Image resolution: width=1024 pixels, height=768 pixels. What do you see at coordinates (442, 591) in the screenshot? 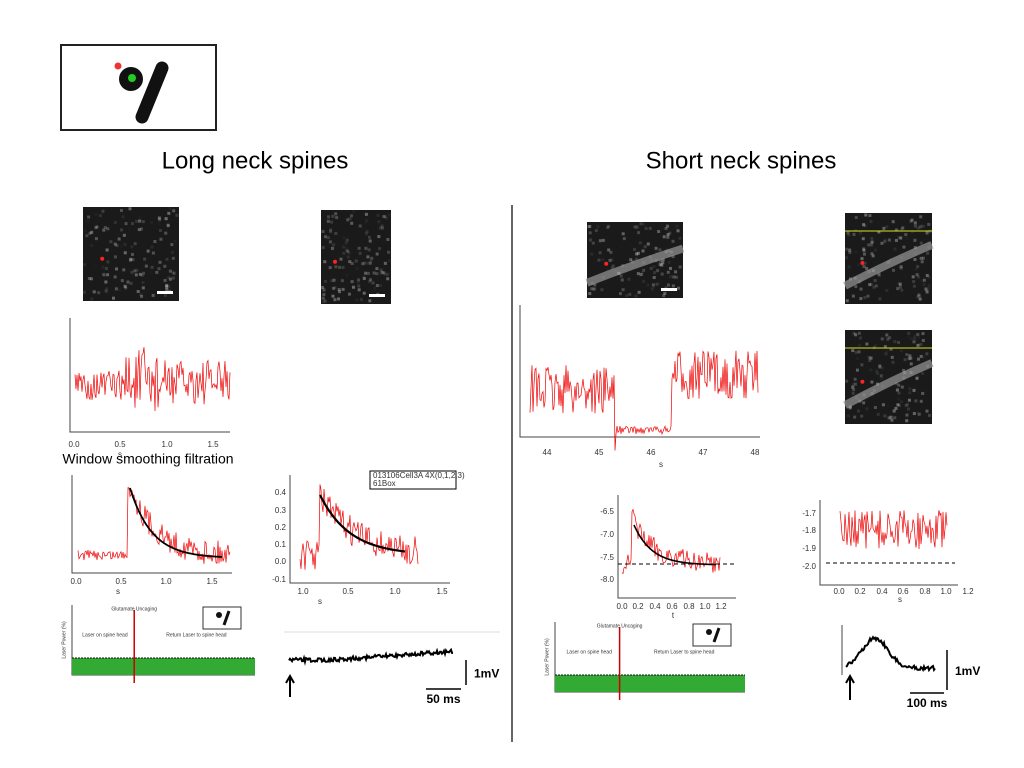
I see `x-tick-label: 1.5` at bounding box center [442, 591].